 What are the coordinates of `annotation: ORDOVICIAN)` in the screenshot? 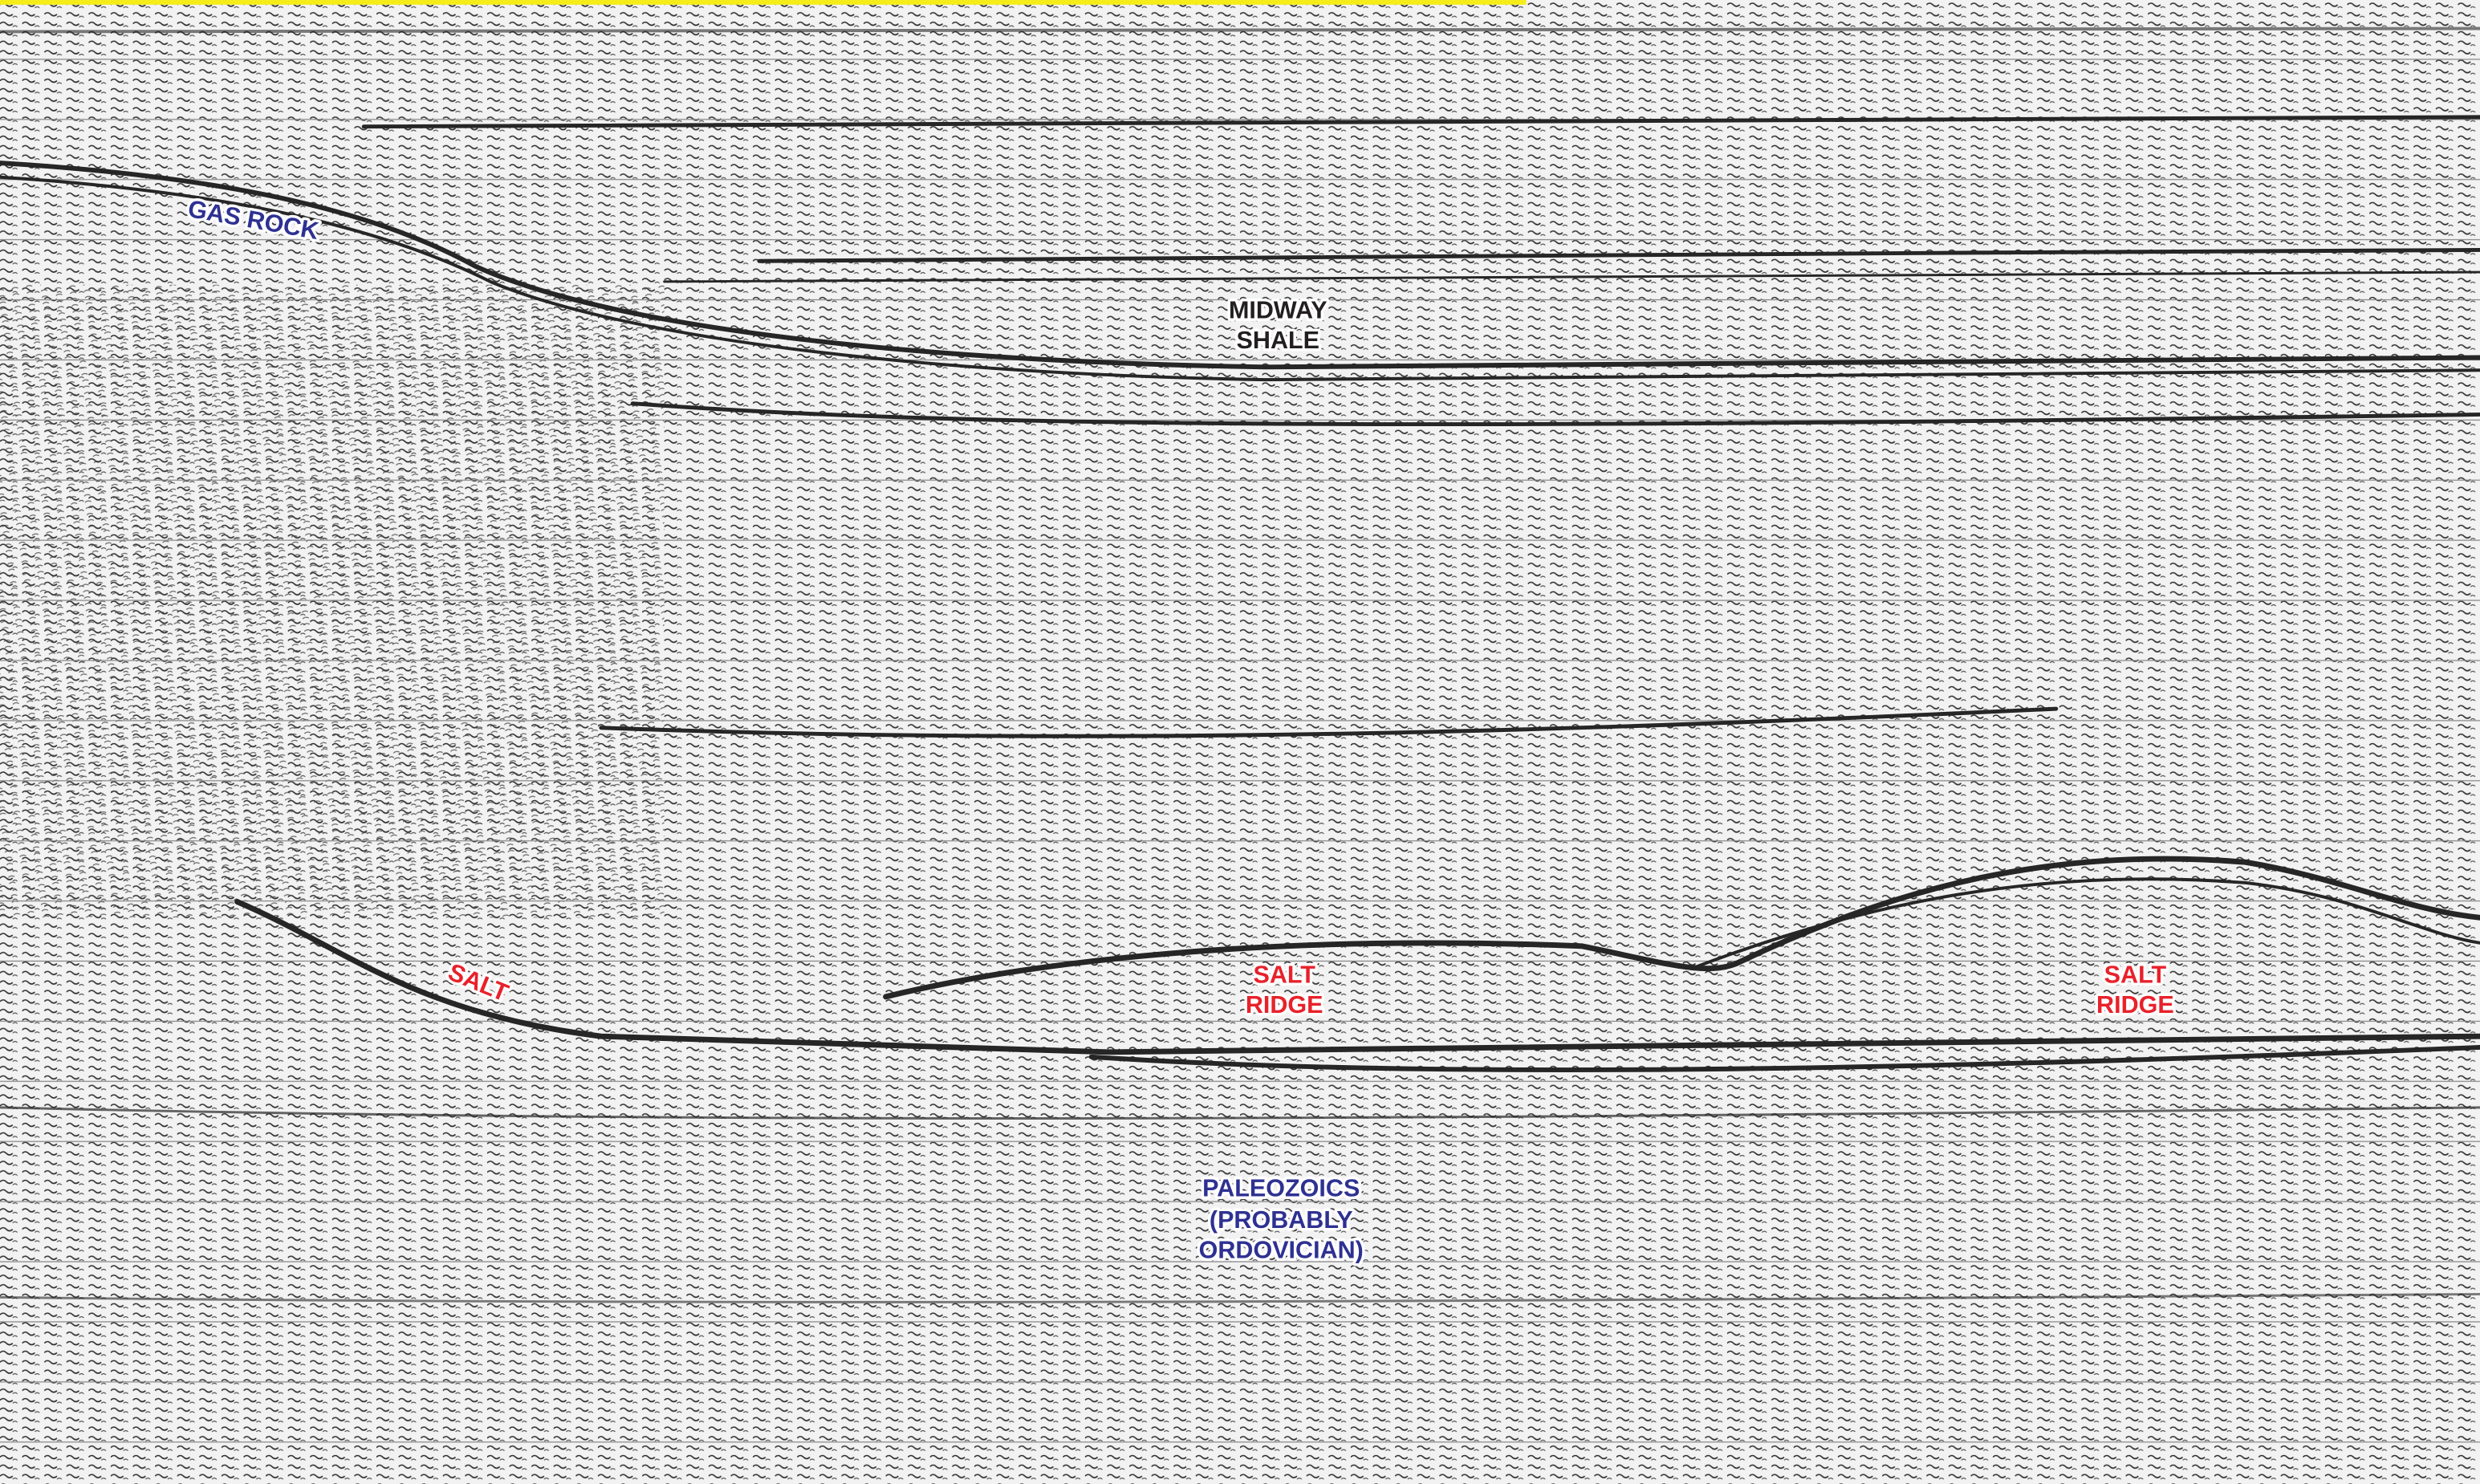 It's located at (1281, 1249).